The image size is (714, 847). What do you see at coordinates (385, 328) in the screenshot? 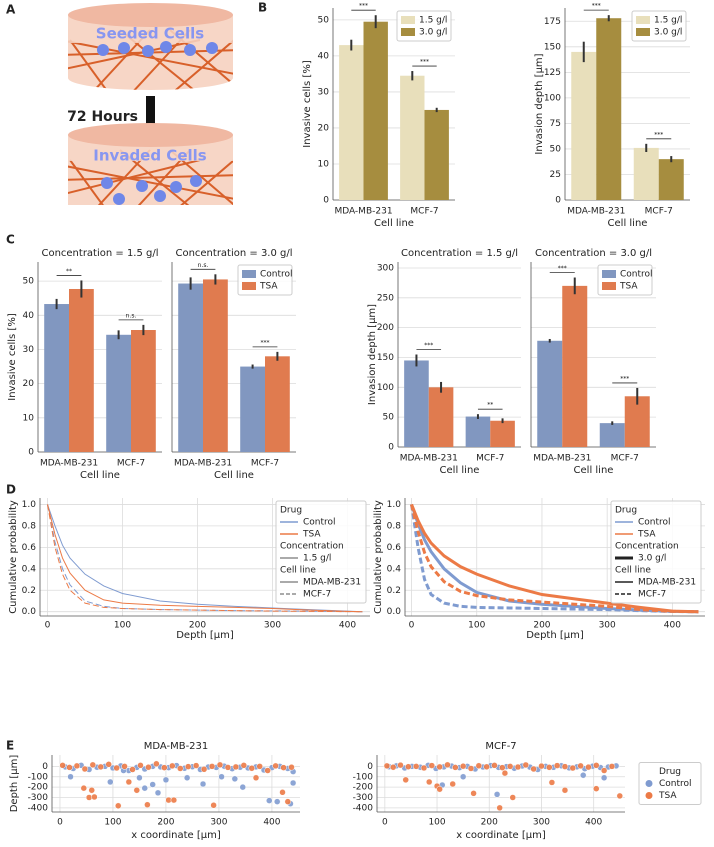
I see `y-tick-label: 200` at bounding box center [385, 328].